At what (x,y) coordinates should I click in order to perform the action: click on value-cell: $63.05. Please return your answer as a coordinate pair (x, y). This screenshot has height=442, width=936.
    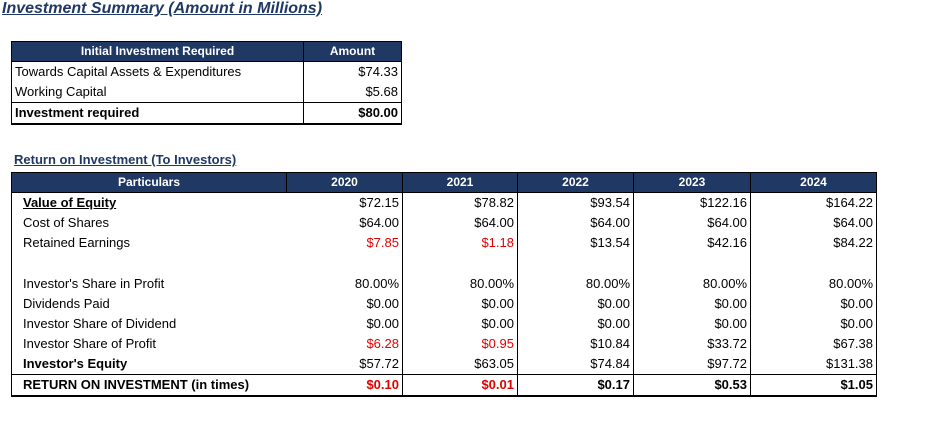
    Looking at the image, I should click on (460, 364).